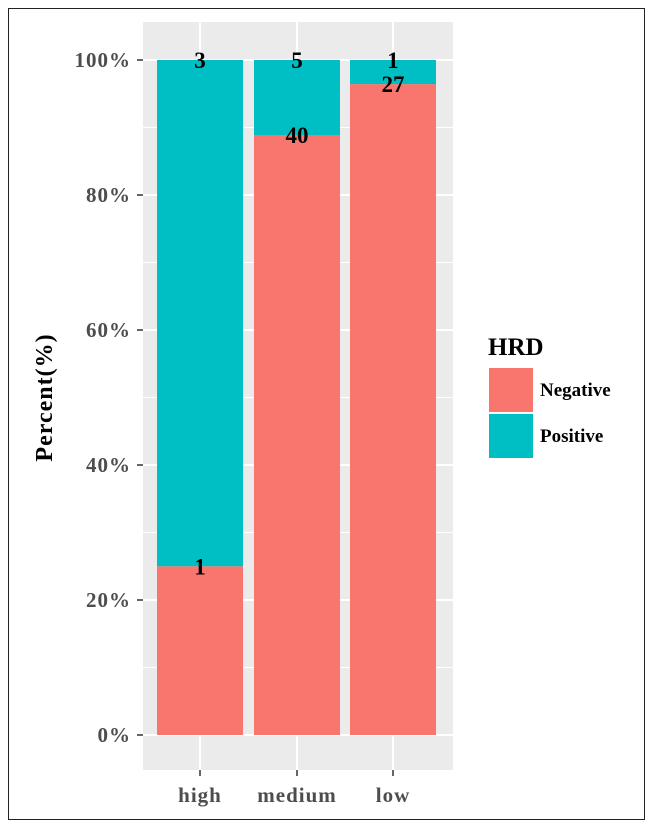 This screenshot has height=831, width=655. What do you see at coordinates (297, 434) in the screenshot?
I see `bar-medium-negative` at bounding box center [297, 434].